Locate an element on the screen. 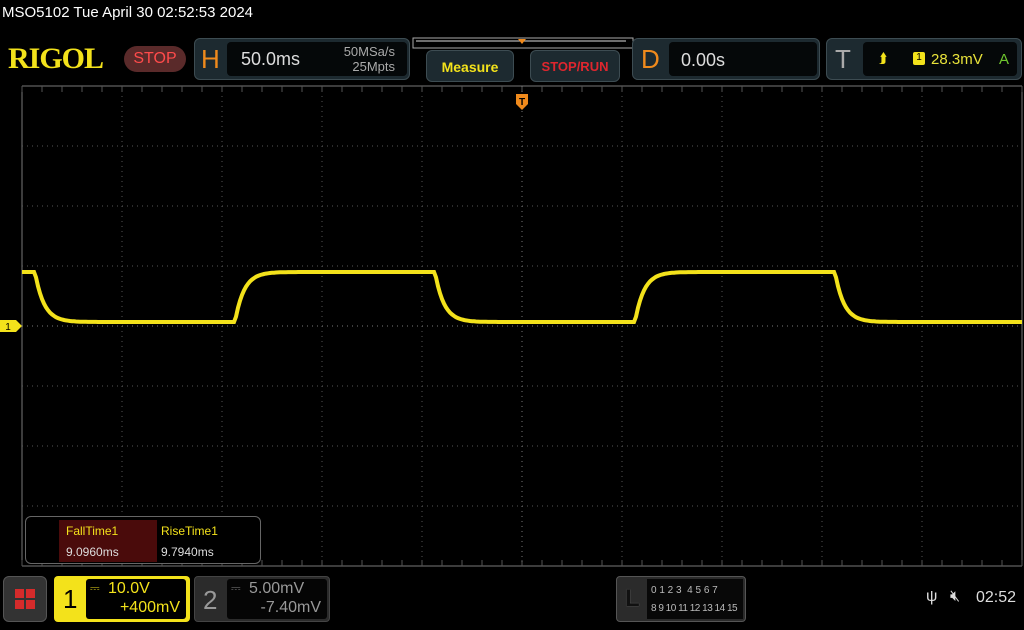 This screenshot has height=630, width=1024. measurement-name: FallTime1 is located at coordinates (92, 531).